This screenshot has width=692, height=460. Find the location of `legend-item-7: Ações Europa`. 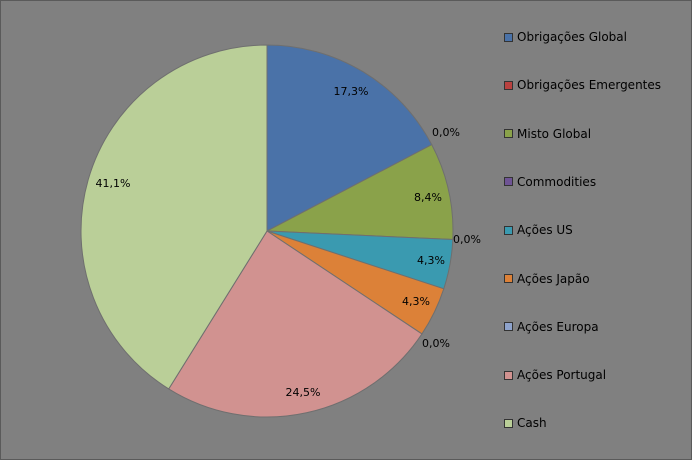

legend-item-7: Ações Europa is located at coordinates (551, 327).